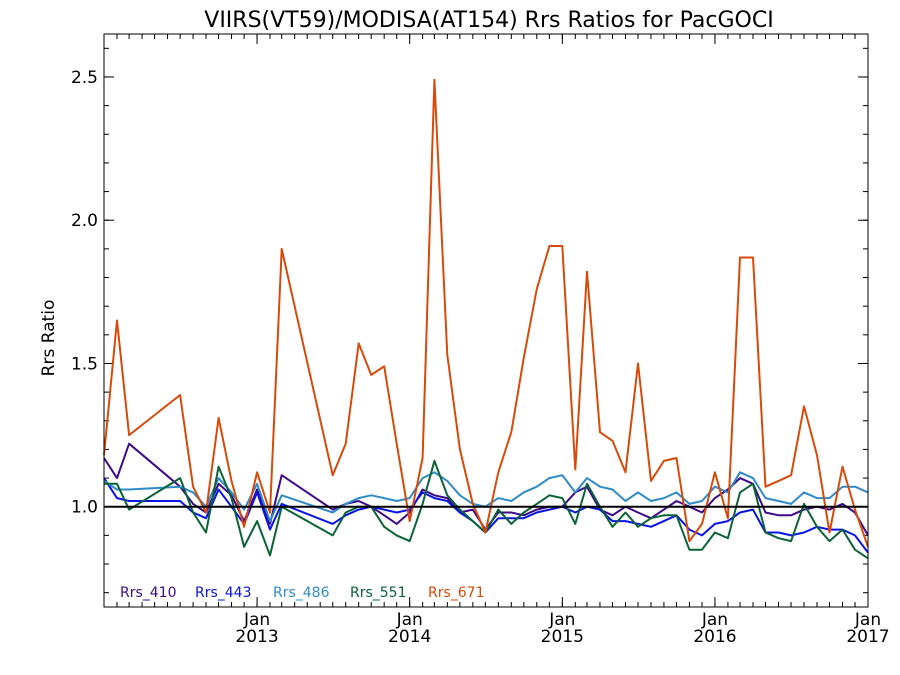 This screenshot has height=675, width=900. I want to click on legend-label-rrs-410: Rrs_410, so click(148, 593).